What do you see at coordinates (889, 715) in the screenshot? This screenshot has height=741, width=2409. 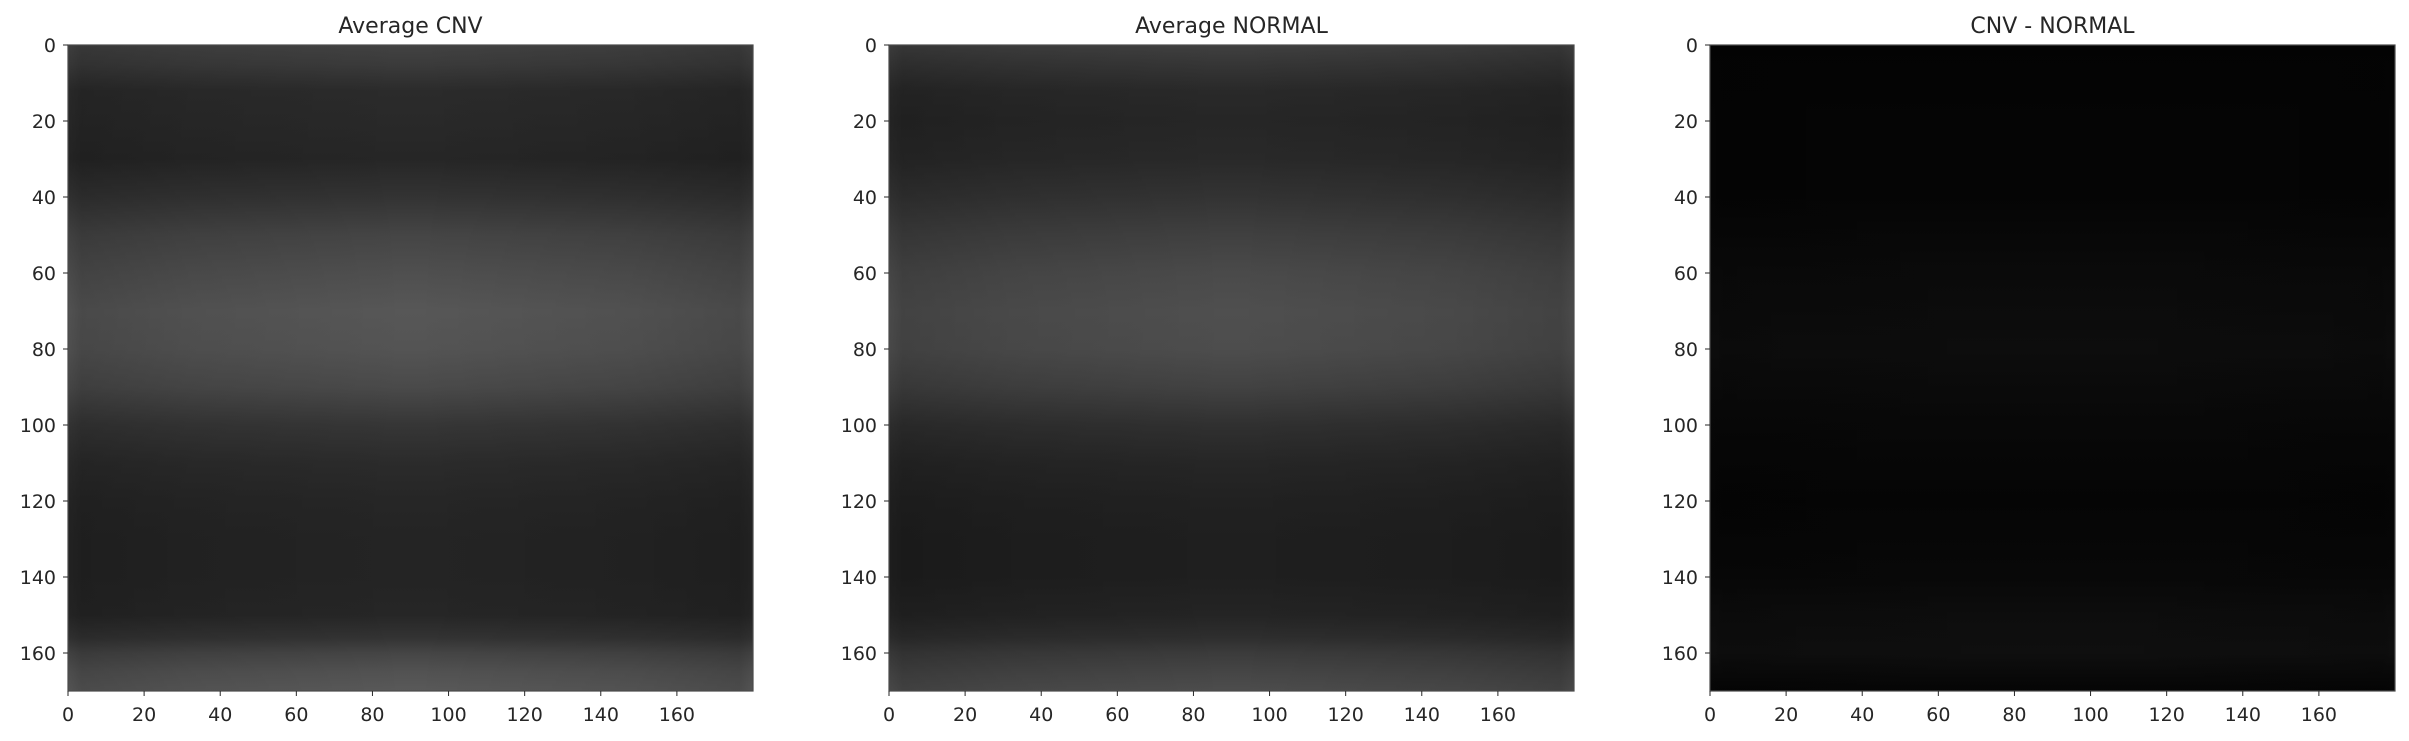 I see `average-normal-x-tick-label: 0` at bounding box center [889, 715].